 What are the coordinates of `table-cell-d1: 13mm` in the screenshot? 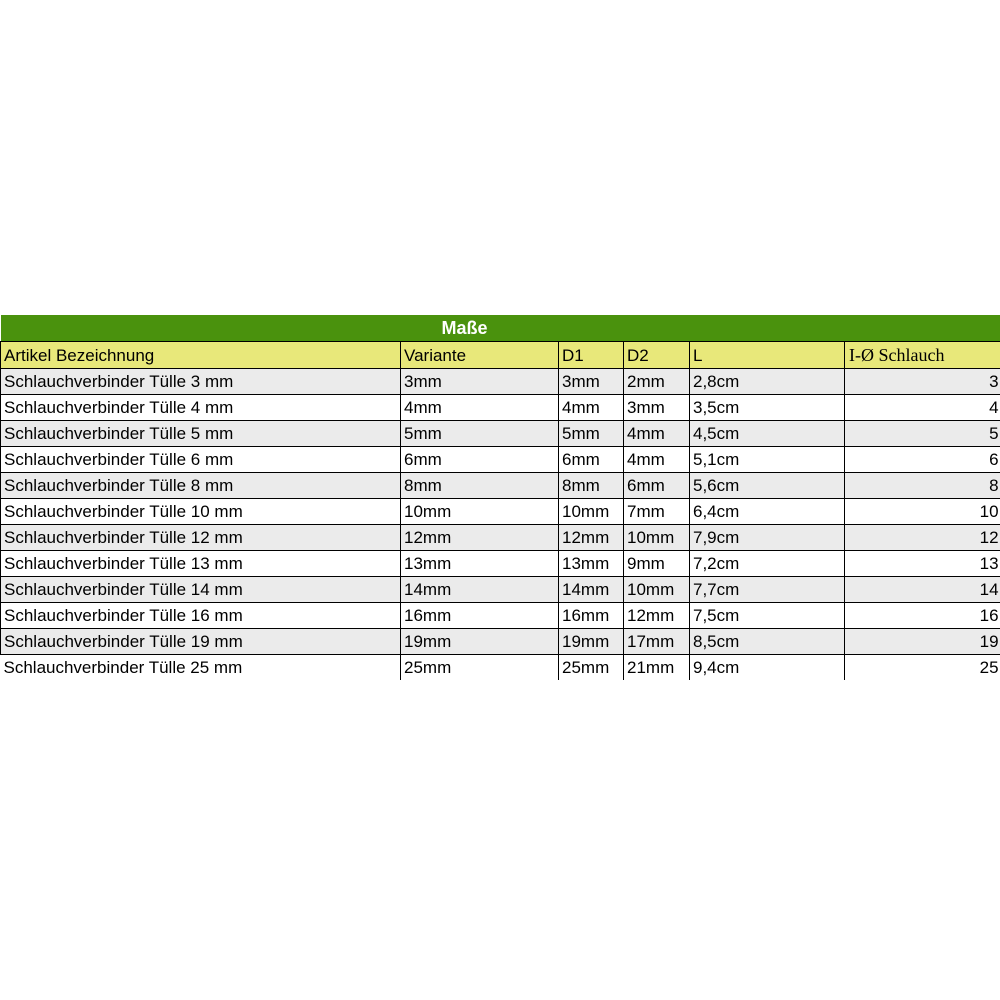 It's located at (591, 563).